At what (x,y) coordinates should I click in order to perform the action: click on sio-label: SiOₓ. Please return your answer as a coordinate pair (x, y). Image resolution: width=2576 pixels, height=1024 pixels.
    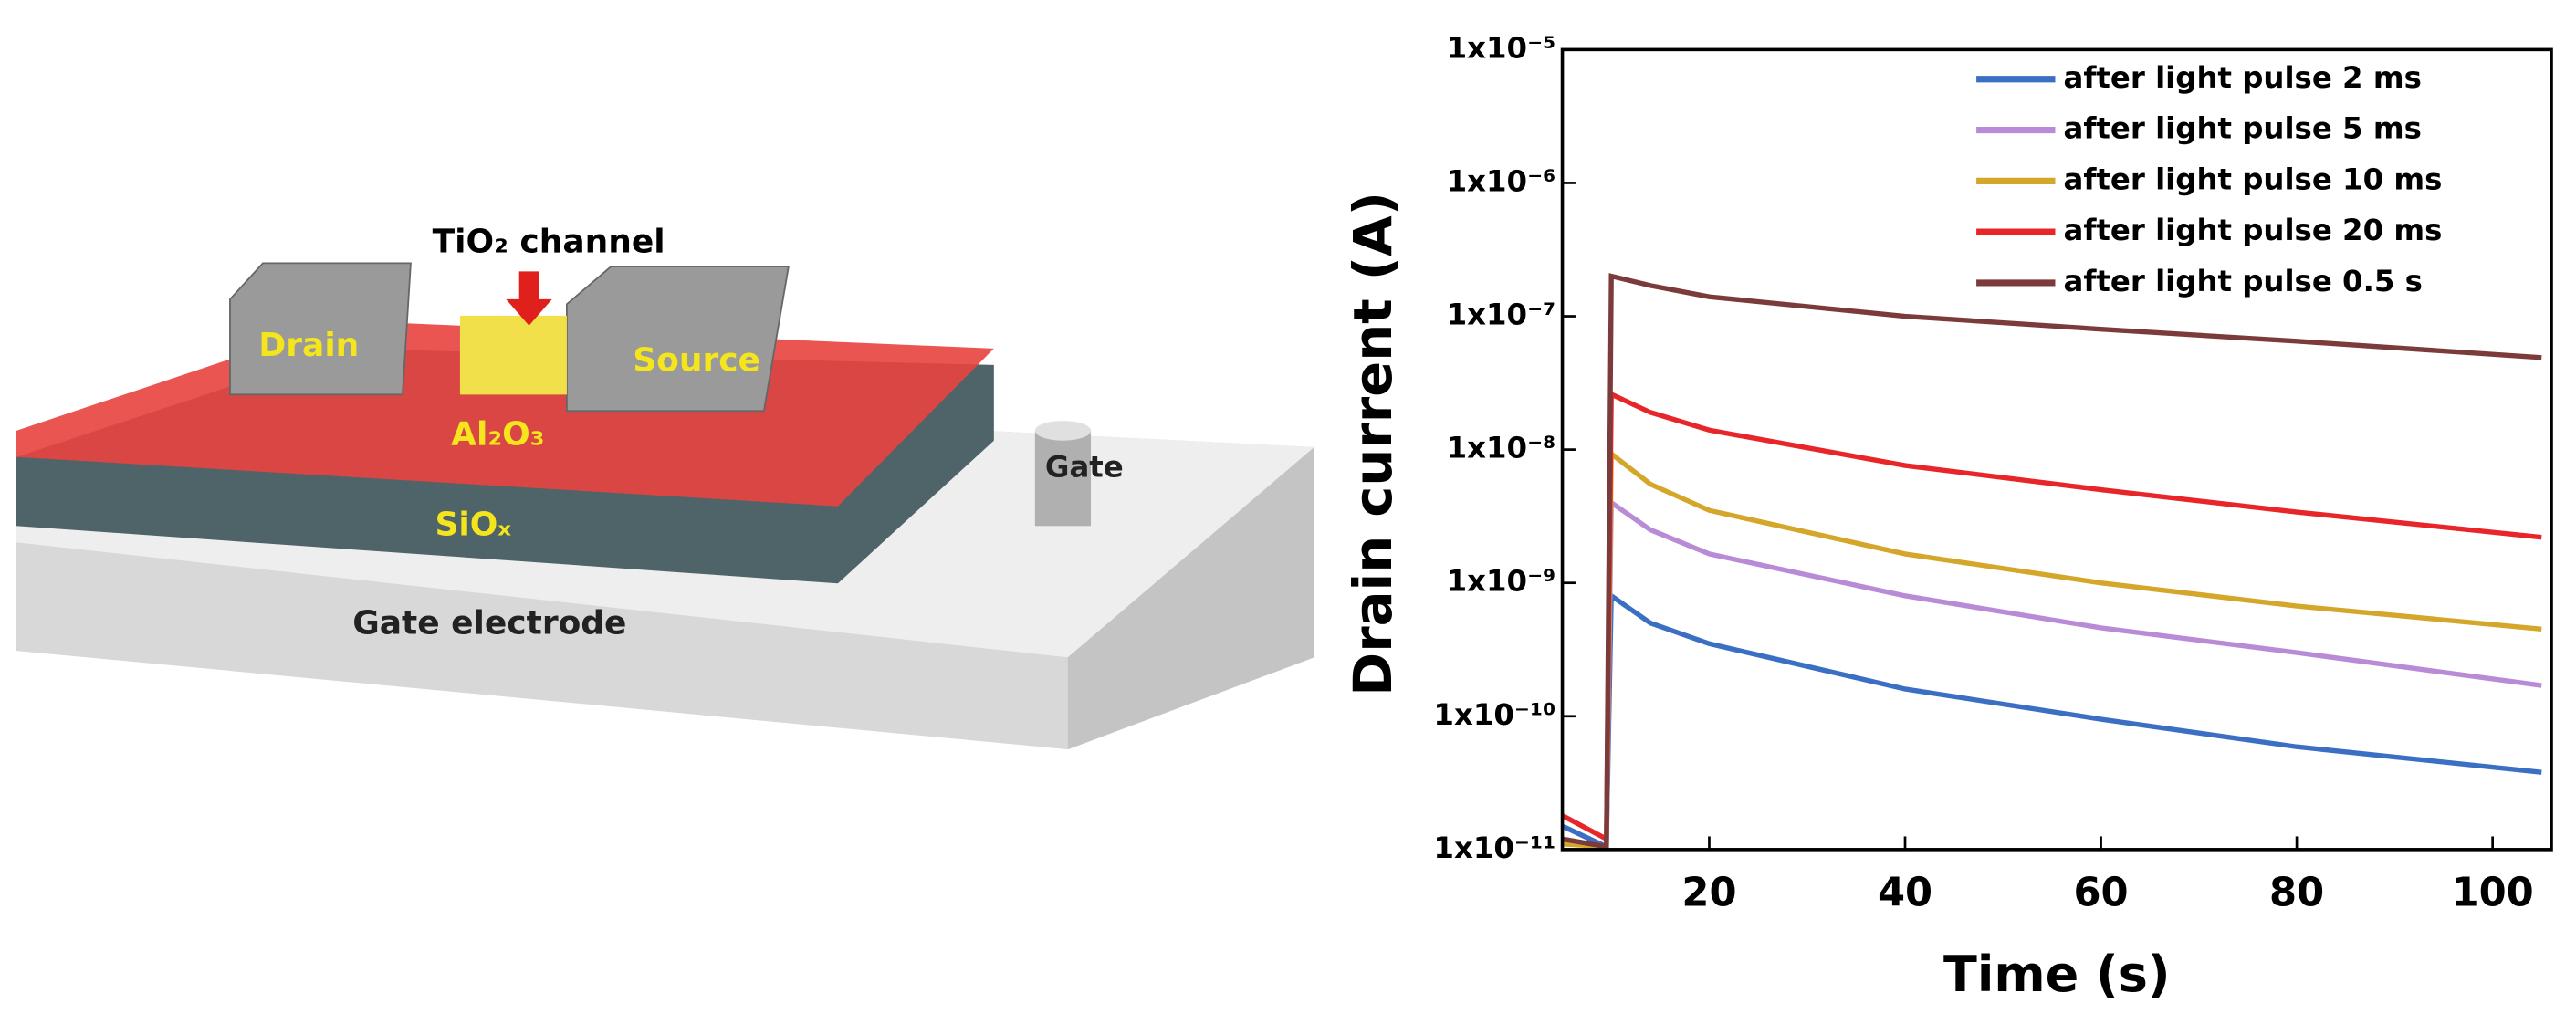
    Looking at the image, I should click on (473, 524).